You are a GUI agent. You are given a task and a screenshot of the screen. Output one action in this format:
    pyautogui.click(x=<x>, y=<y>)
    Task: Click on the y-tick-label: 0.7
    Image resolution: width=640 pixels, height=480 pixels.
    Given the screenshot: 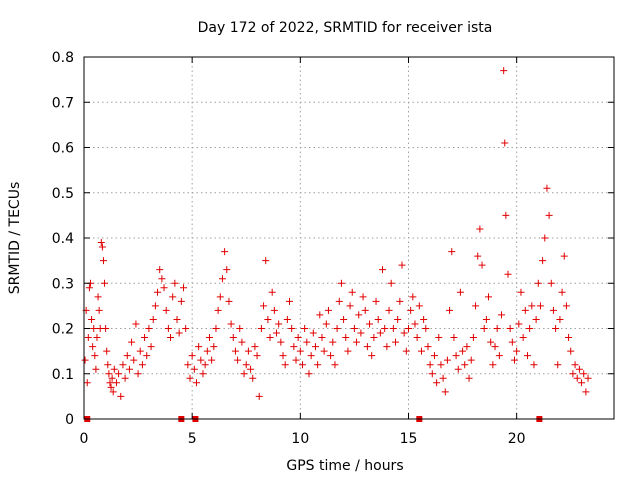 What is the action you would take?
    pyautogui.click(x=63, y=103)
    